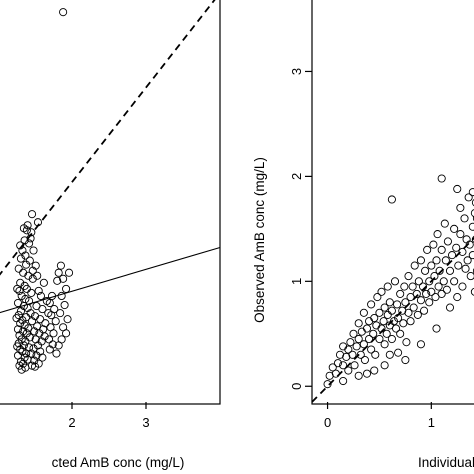  Describe the element at coordinates (398, 281) in the screenshot. I see `right-data-points` at that location.